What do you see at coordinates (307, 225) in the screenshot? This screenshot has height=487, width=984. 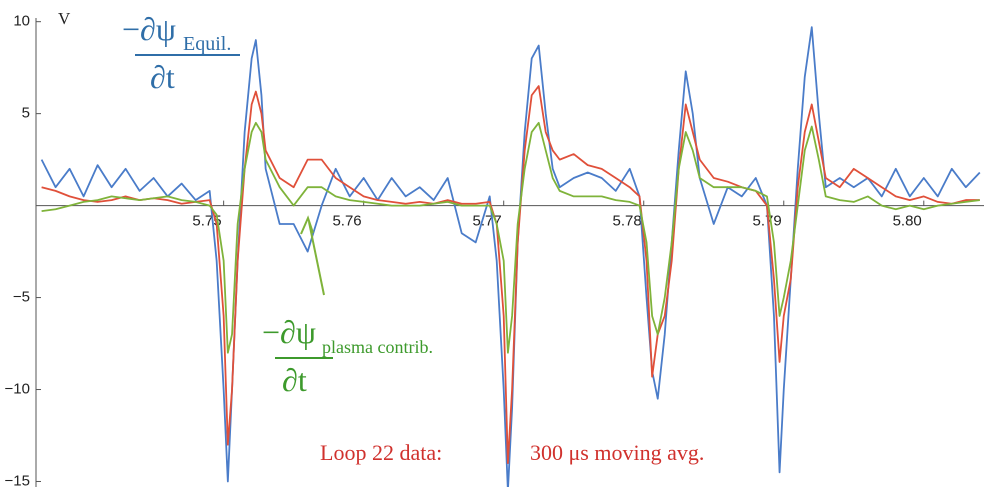 I see `arrow-head` at bounding box center [307, 225].